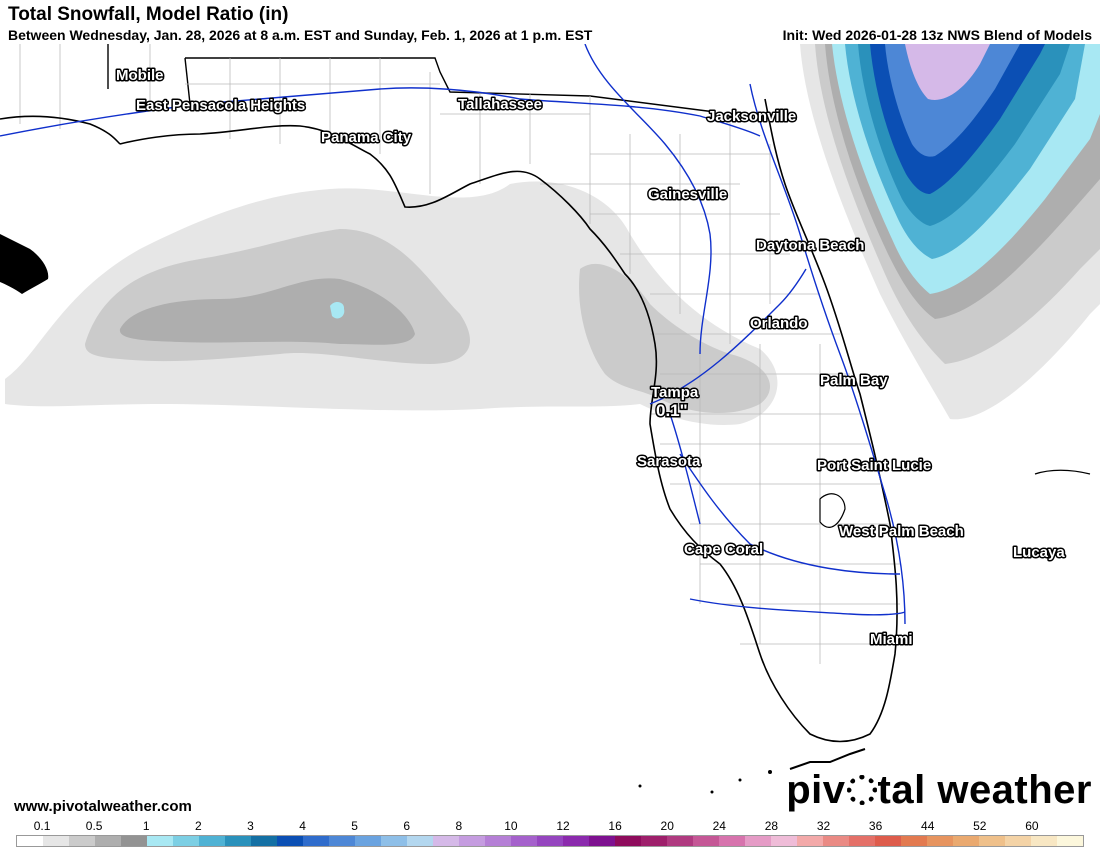  What do you see at coordinates (550, 826) in the screenshot?
I see `legend-labels: 0.1 0.5 1 2 3 4 5 6 8 10 12 16 20 24 28 32 36 44 52 60` at bounding box center [550, 826].